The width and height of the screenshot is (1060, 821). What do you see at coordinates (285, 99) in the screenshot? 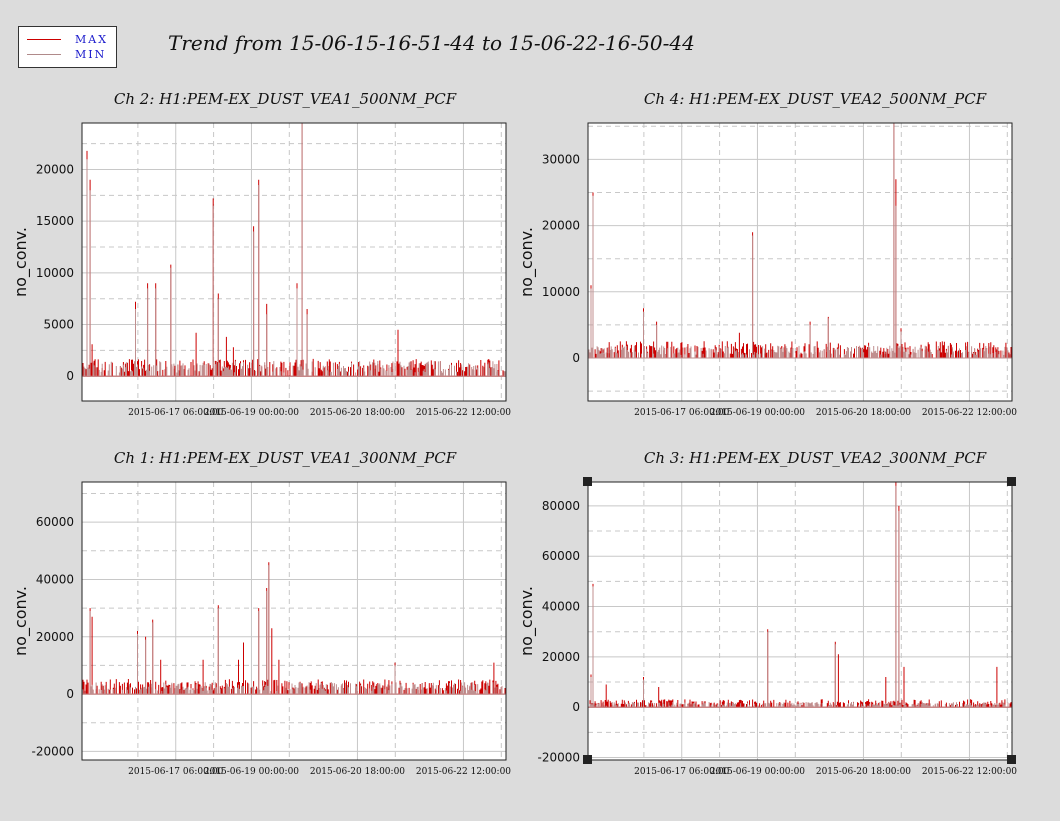
I see `chart-title: Ch 2: H1:PEM-EX_DUST_VEA1_500NM_PCF` at bounding box center [285, 99].